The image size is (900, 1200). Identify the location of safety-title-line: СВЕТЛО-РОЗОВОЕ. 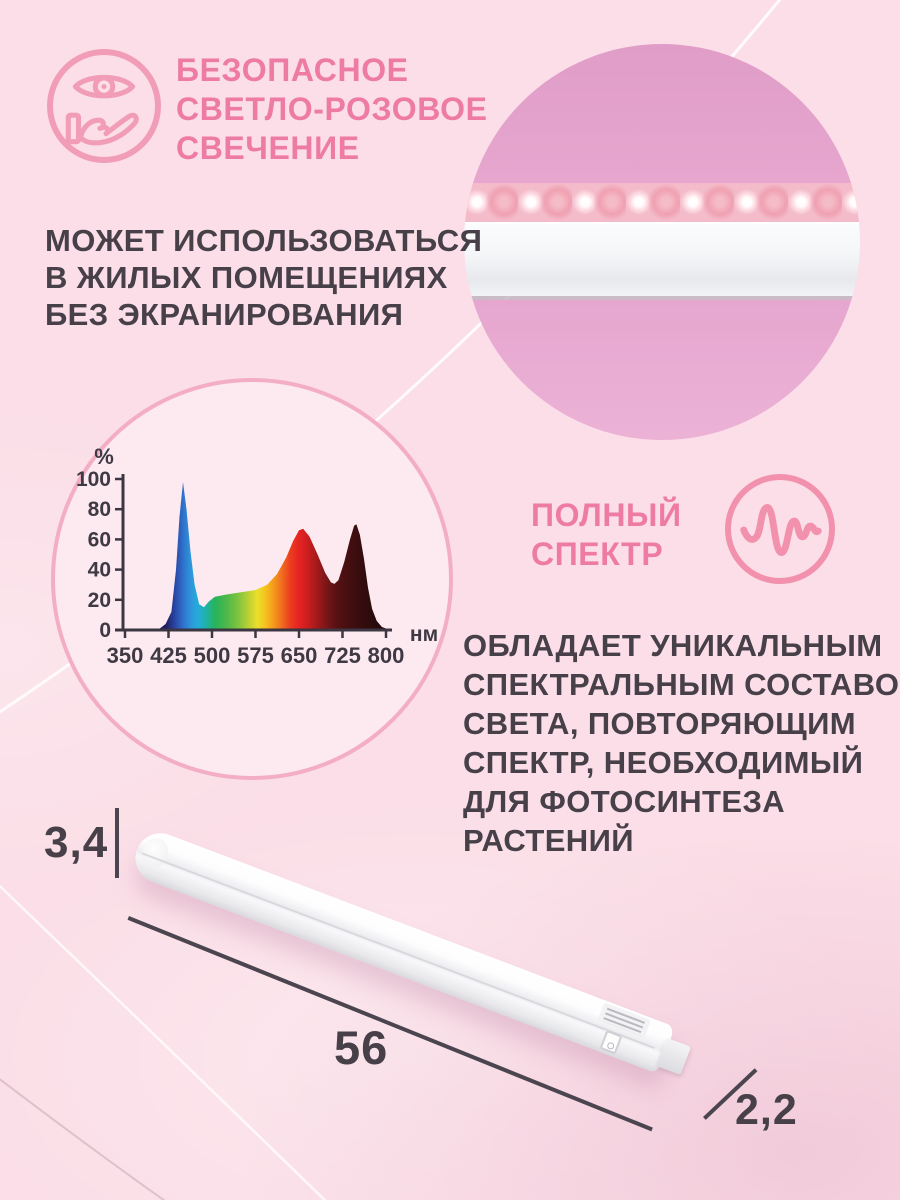
(332, 109).